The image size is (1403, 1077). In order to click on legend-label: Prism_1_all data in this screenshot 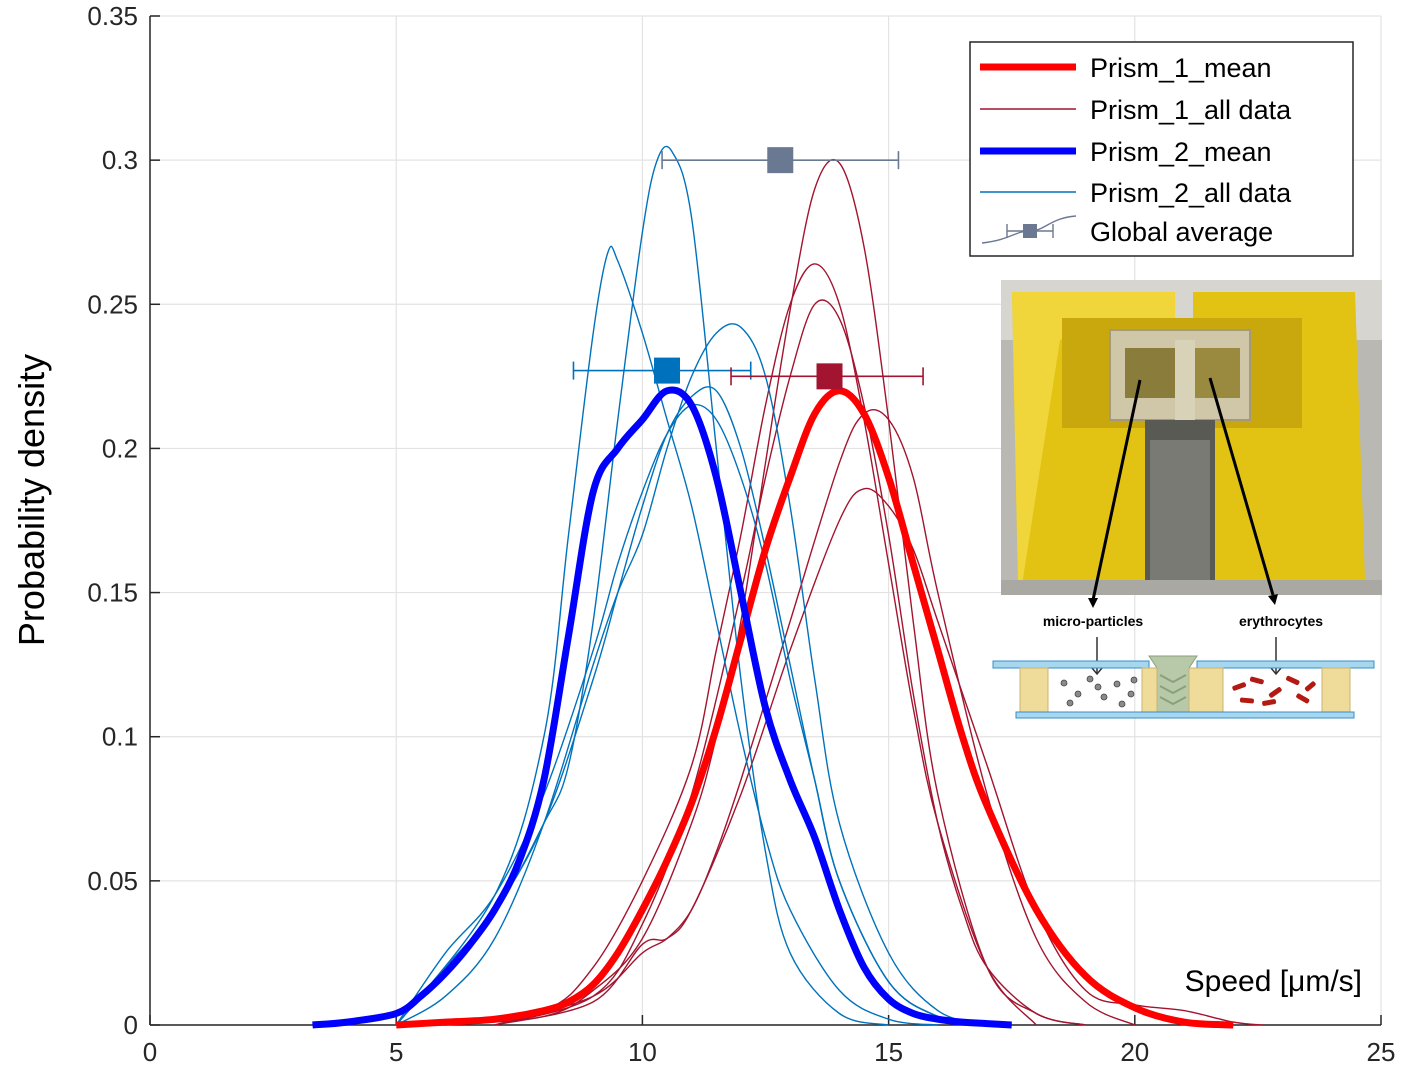, I will do `click(1191, 110)`.